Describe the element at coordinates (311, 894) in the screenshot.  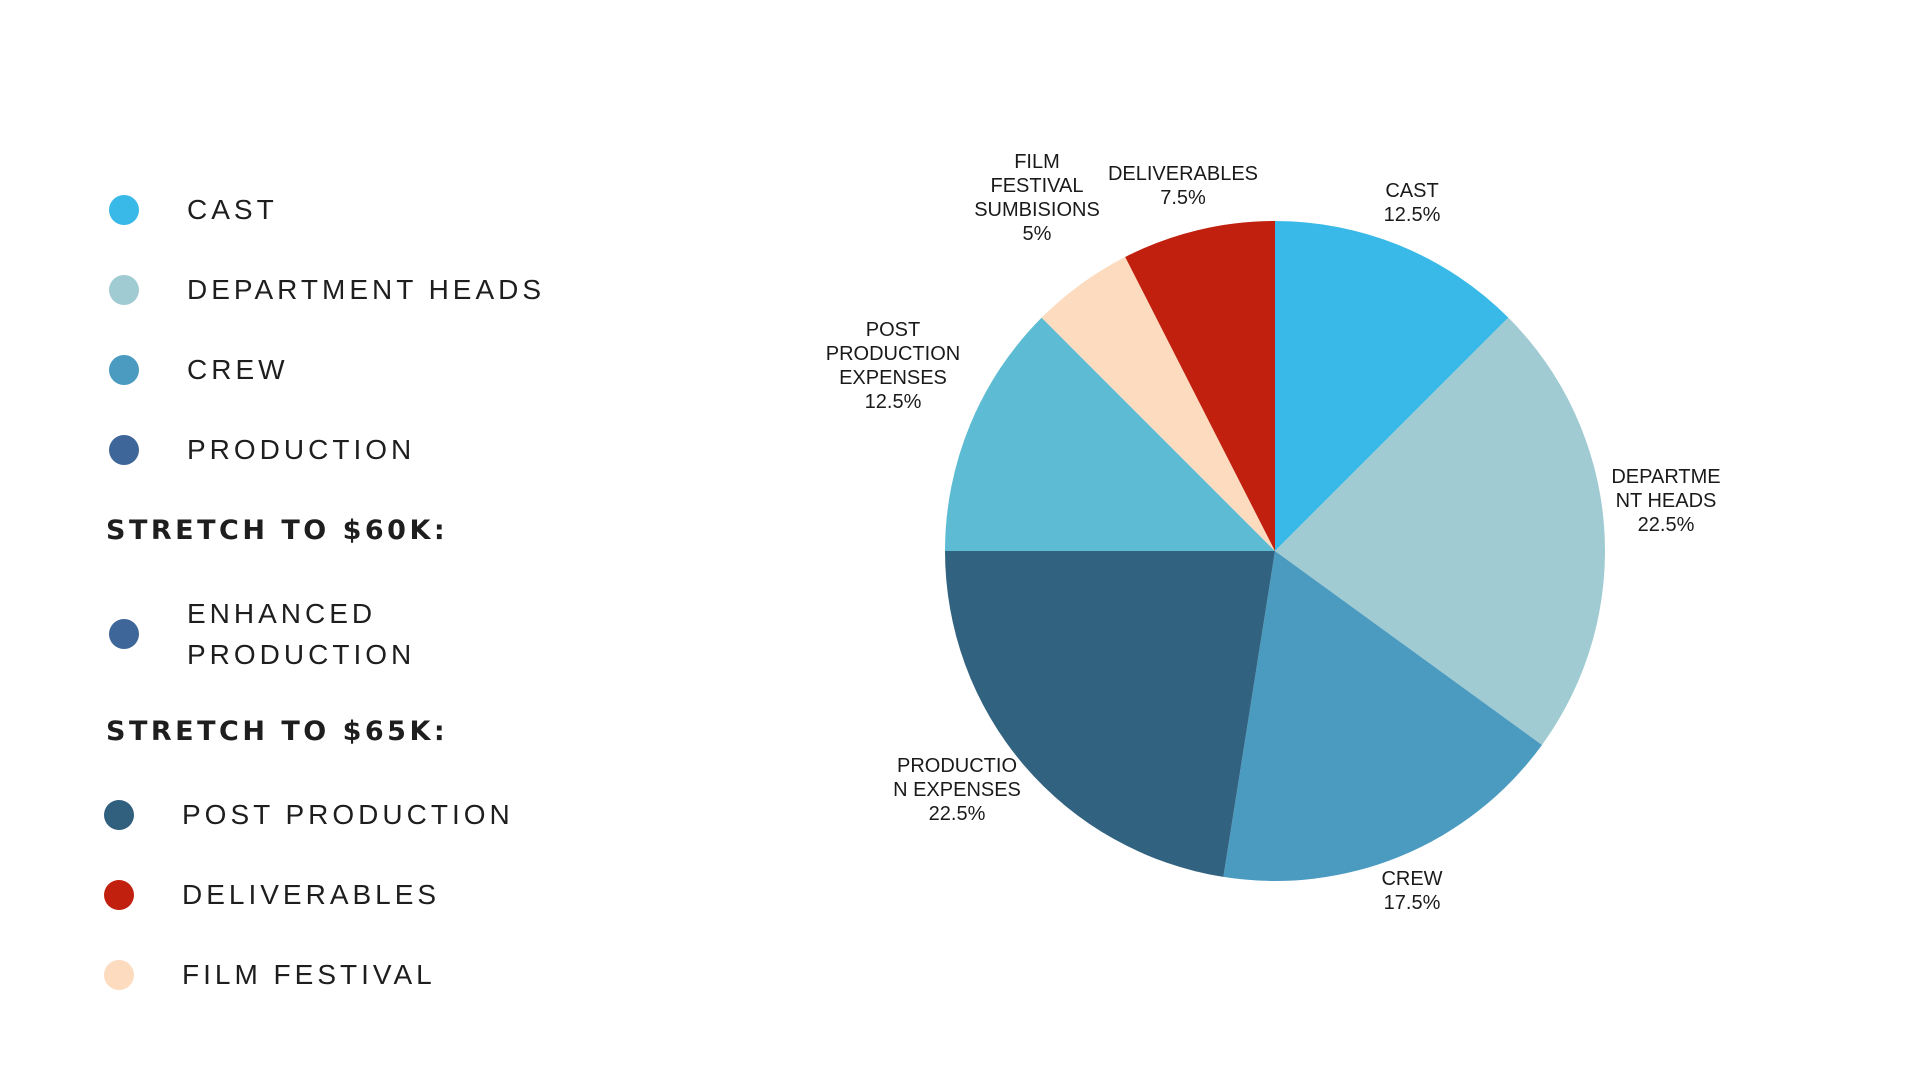
I see `legend-label-deliverables: DELIVERABLES` at that location.